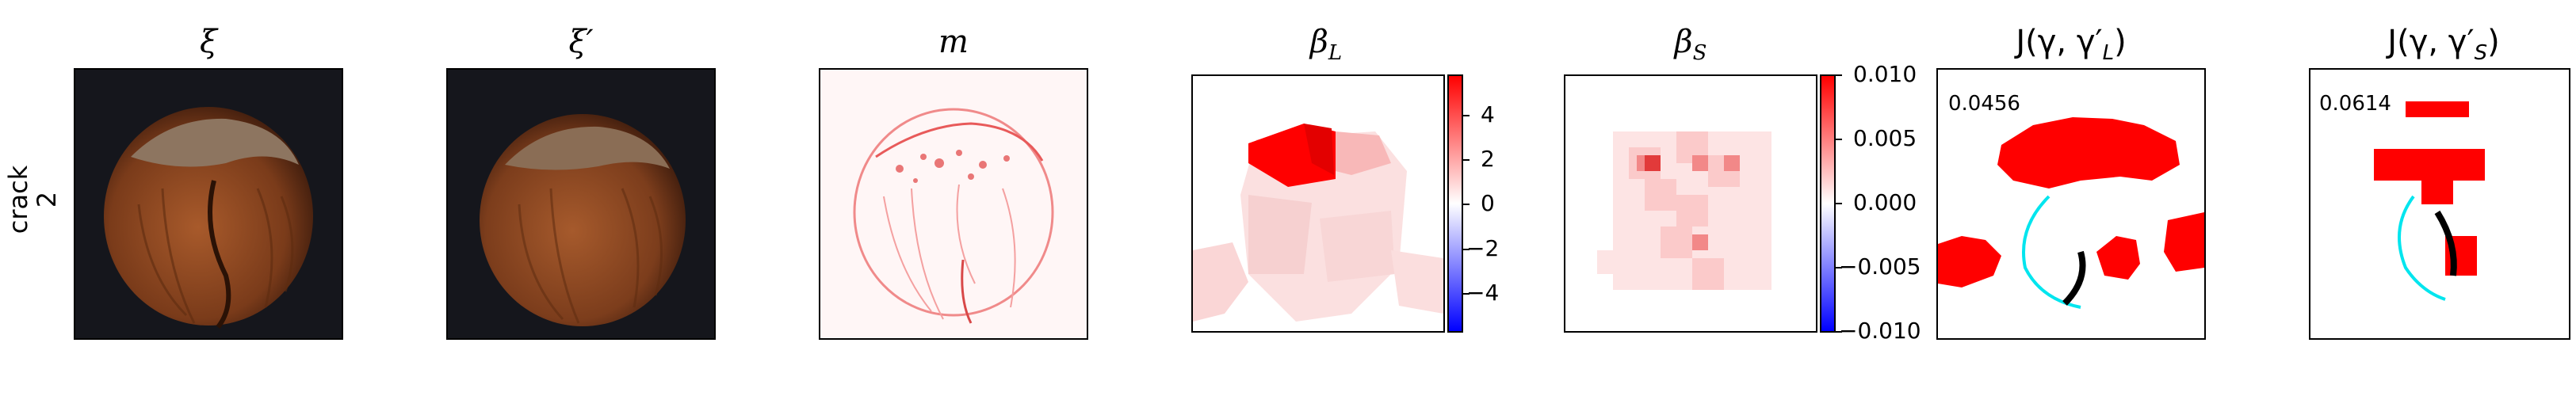 This screenshot has height=396, width=2576. Describe the element at coordinates (18, 199) in the screenshot. I see `row-label-line1: crack` at that location.